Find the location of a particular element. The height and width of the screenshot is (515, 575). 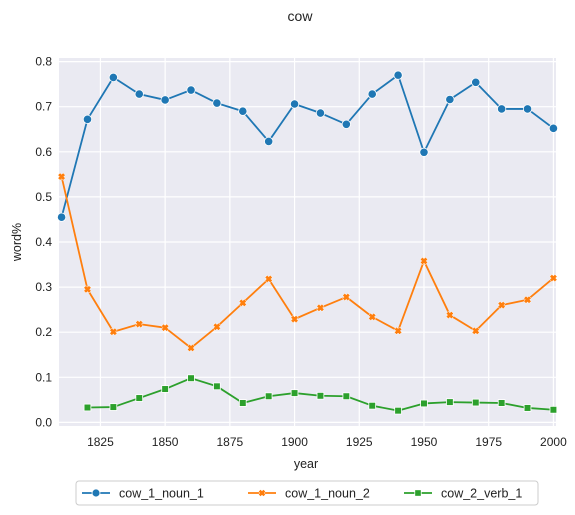

y-tick-label: 0.2 is located at coordinates (43, 332).